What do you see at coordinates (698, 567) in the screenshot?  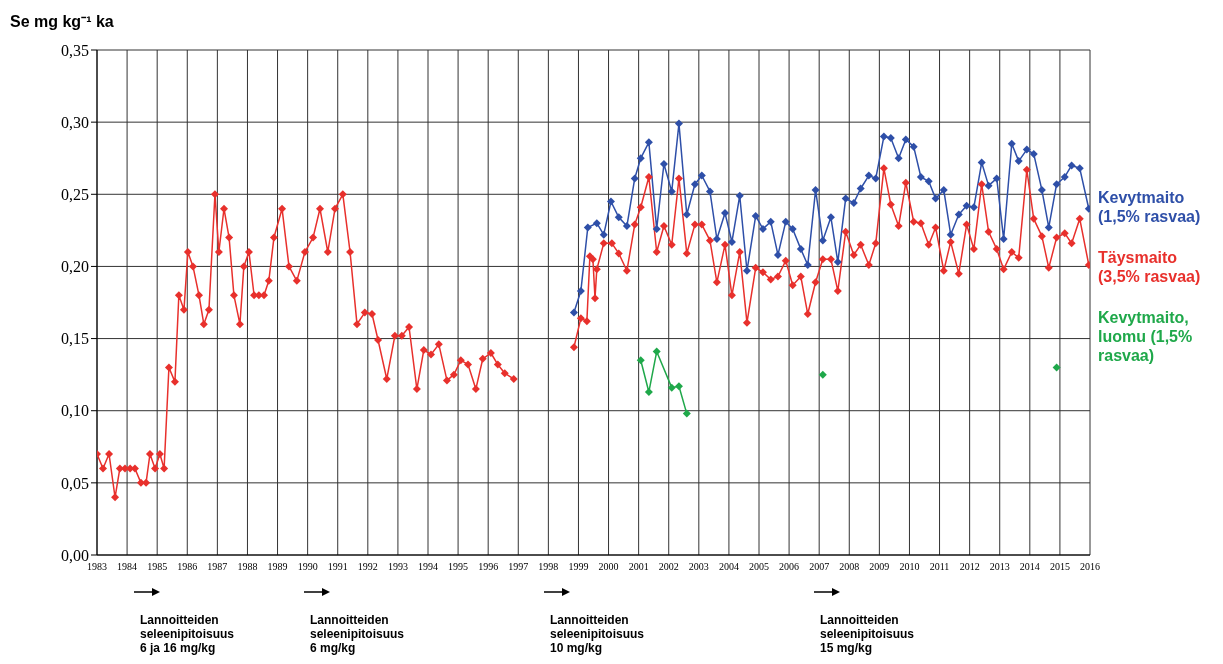 I see `x-tick-label: 2003` at bounding box center [698, 567].